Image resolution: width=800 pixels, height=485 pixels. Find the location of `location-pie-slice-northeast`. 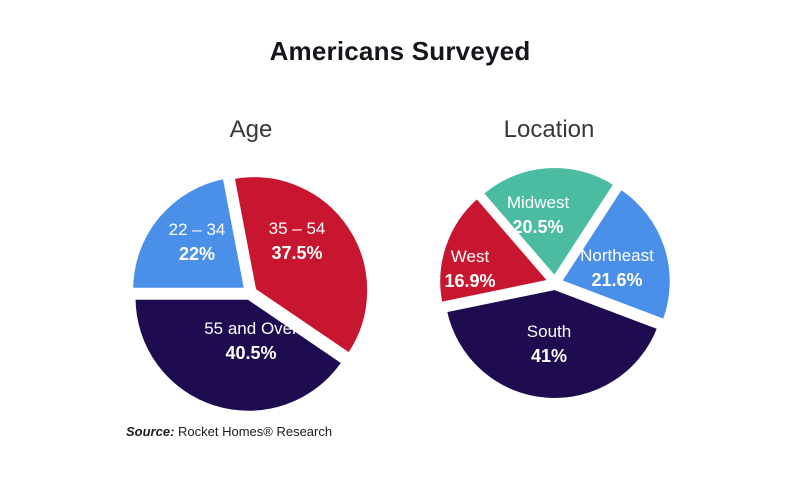

location-pie-slice-northeast is located at coordinates (615, 254).